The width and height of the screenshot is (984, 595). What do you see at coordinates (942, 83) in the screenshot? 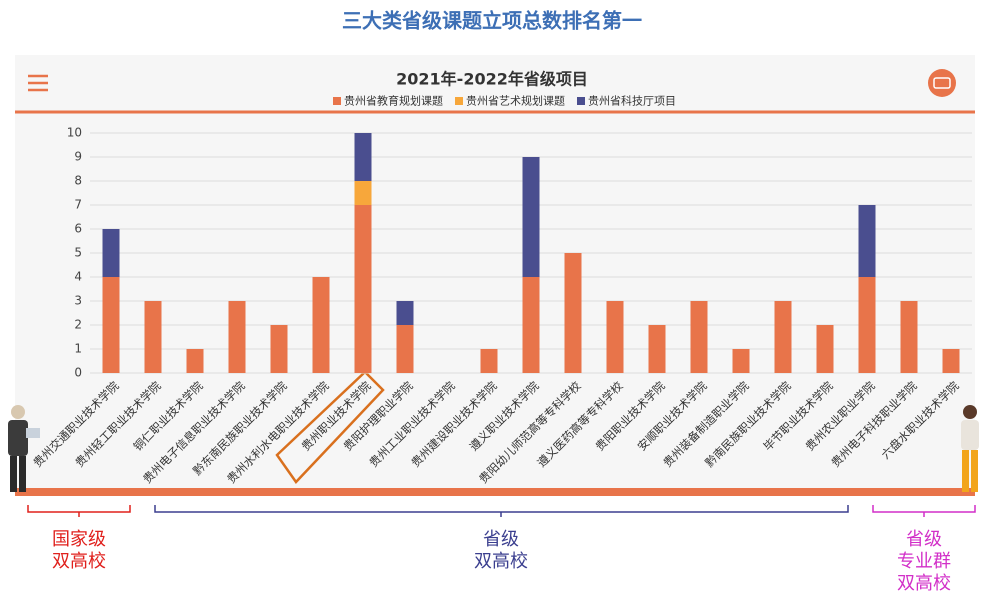
I see `chat-icon` at bounding box center [942, 83].